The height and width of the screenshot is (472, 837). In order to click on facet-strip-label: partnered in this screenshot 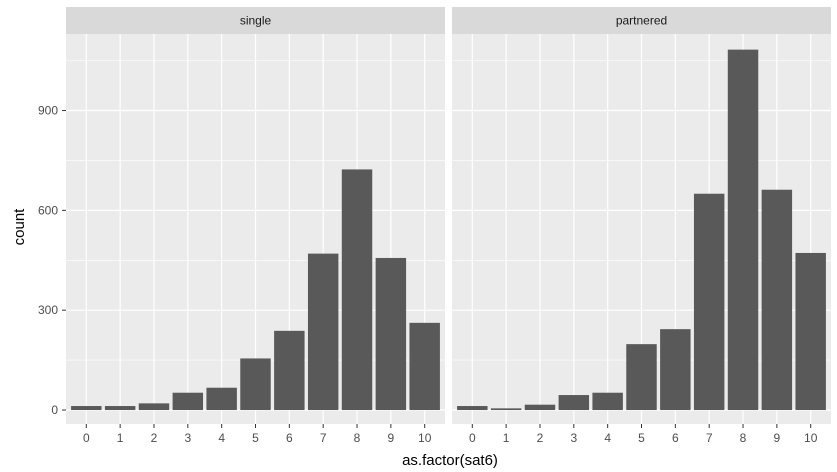, I will do `click(641, 21)`.